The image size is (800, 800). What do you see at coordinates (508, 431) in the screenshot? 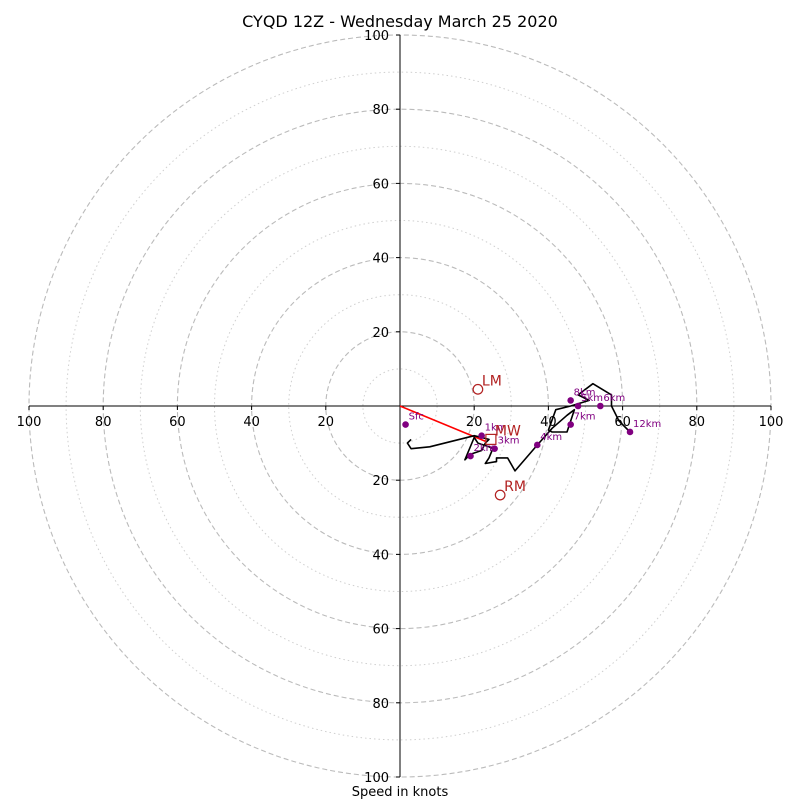
I see `storm-motion-label: MW` at bounding box center [508, 431].